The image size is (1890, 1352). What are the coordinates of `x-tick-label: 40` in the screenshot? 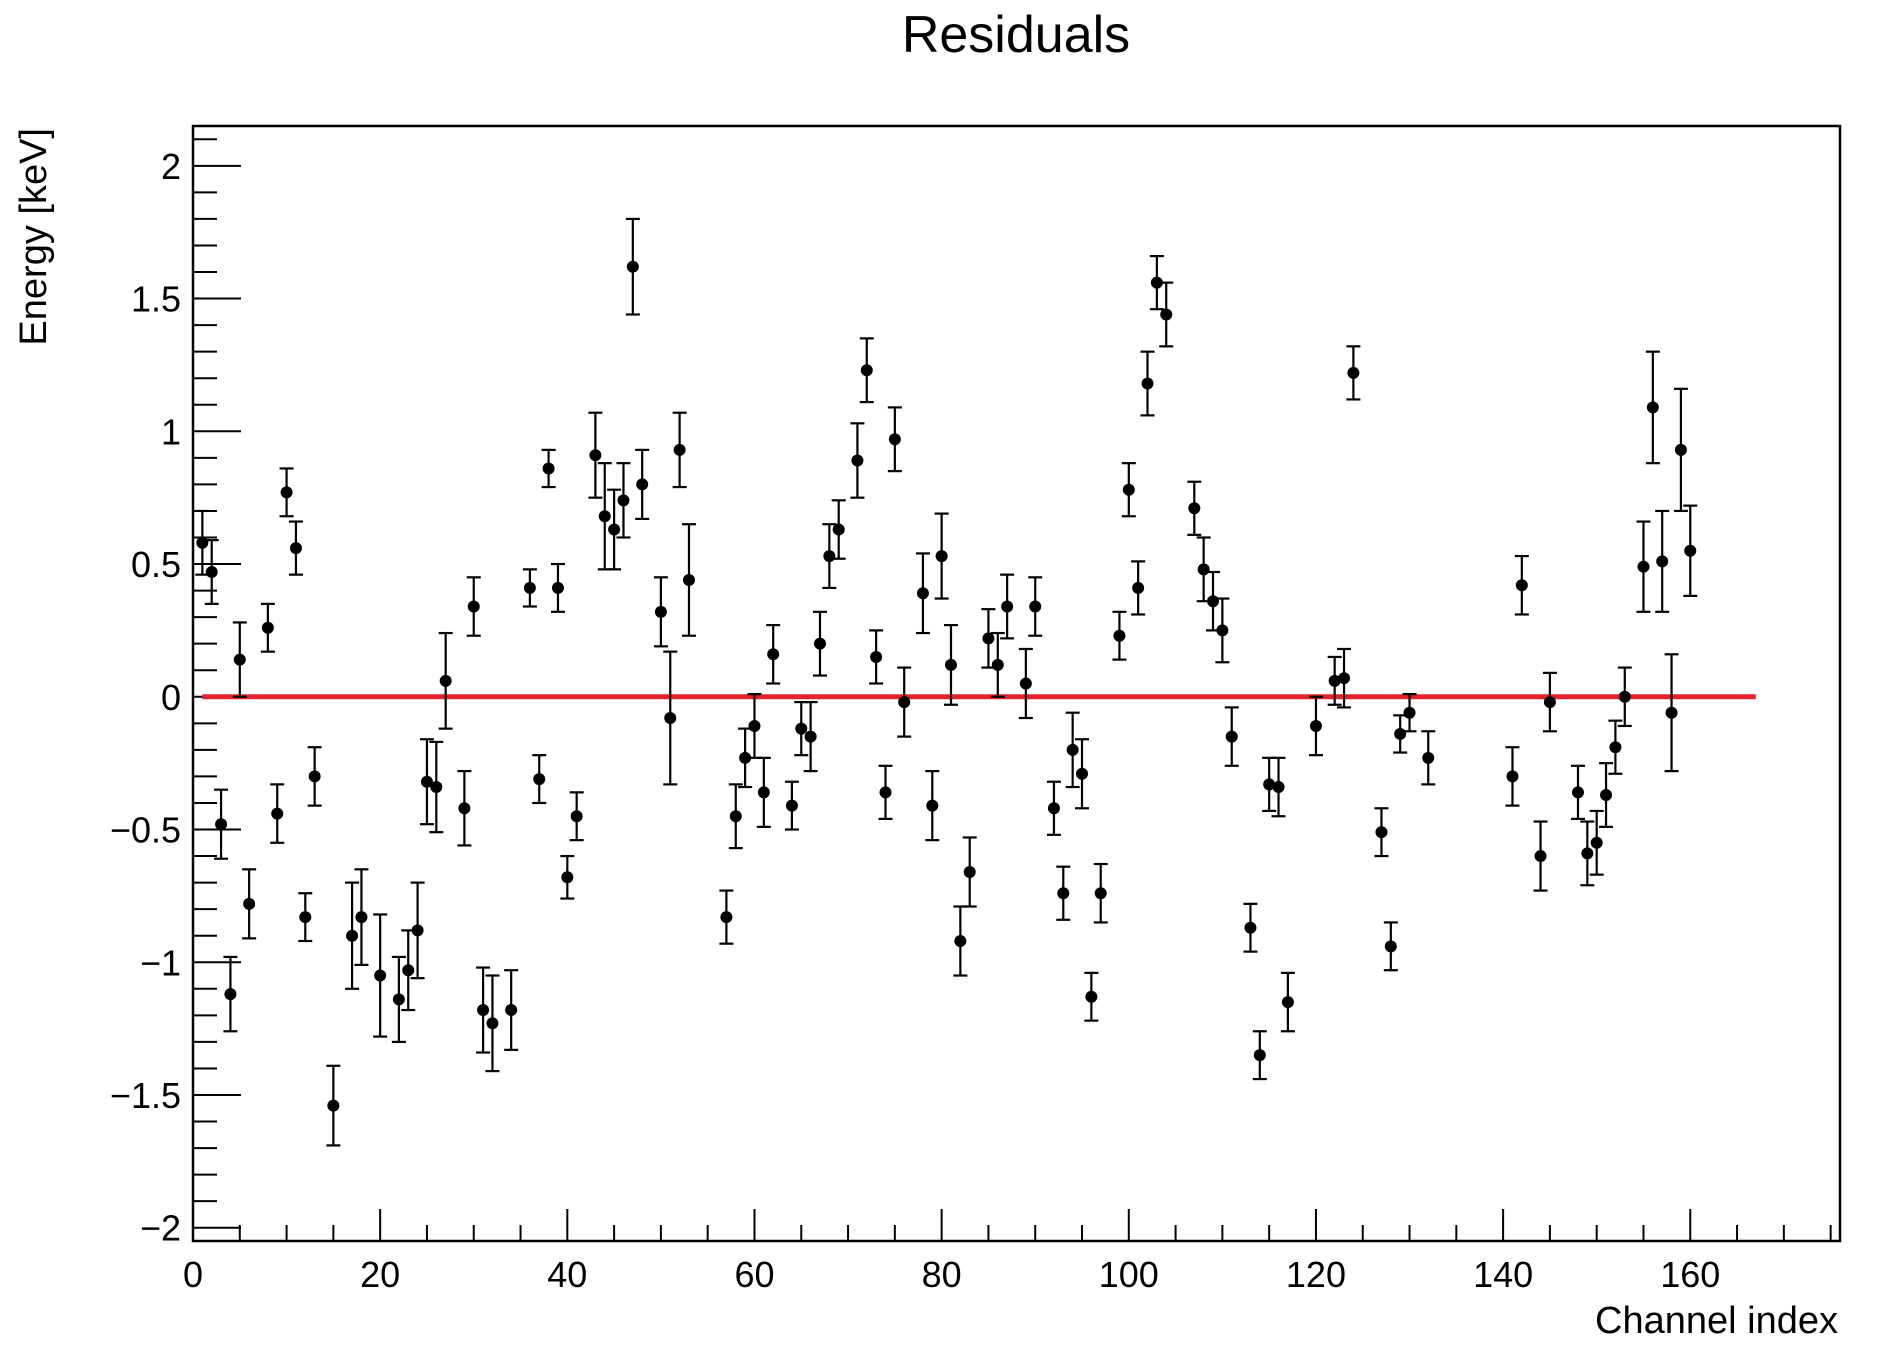 It's located at (567, 1274).